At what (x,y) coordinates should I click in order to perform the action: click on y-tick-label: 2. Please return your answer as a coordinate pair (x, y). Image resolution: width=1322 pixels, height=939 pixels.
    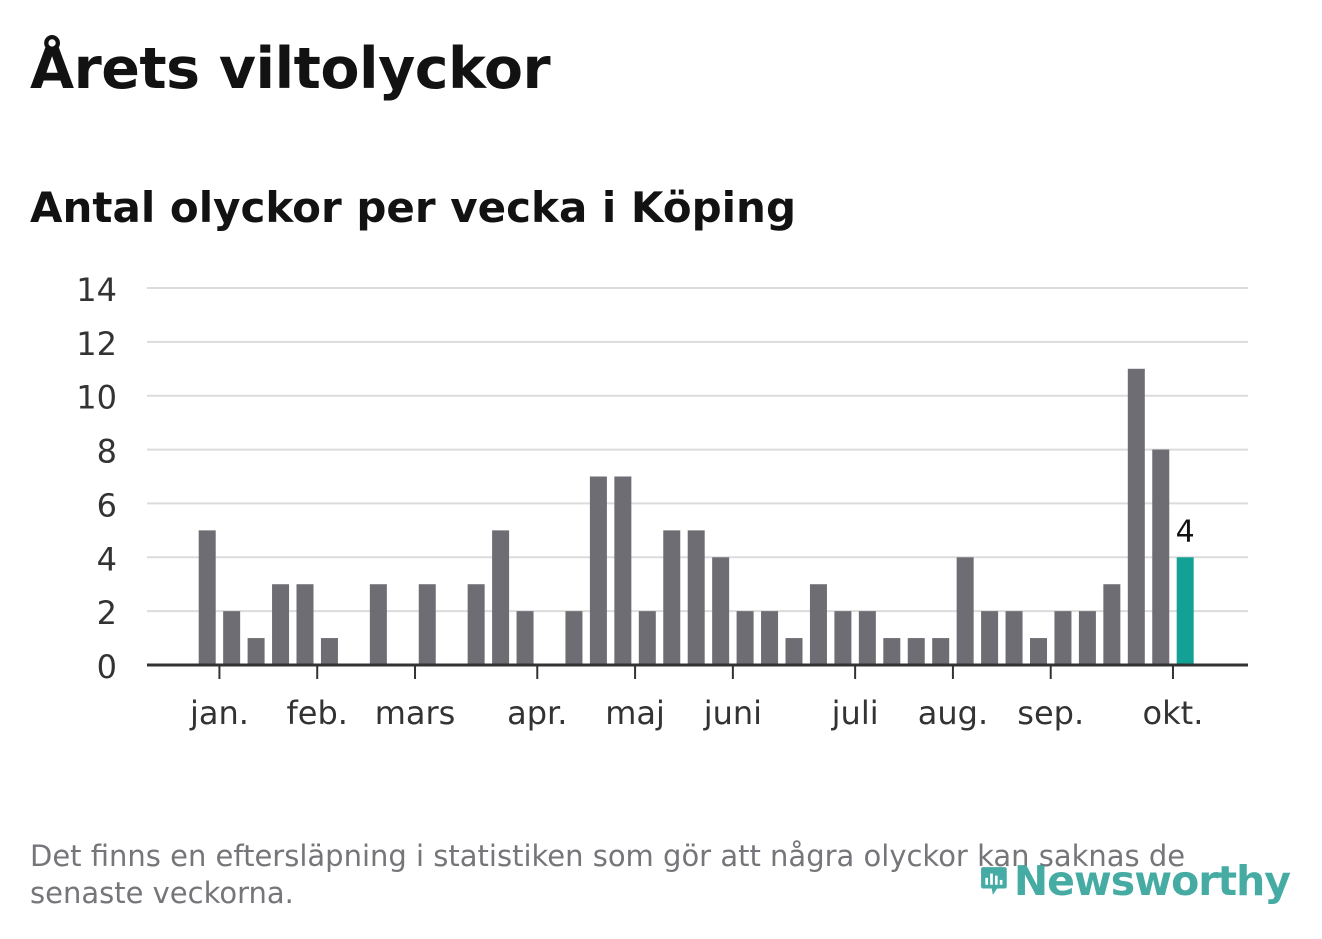
    Looking at the image, I should click on (107, 613).